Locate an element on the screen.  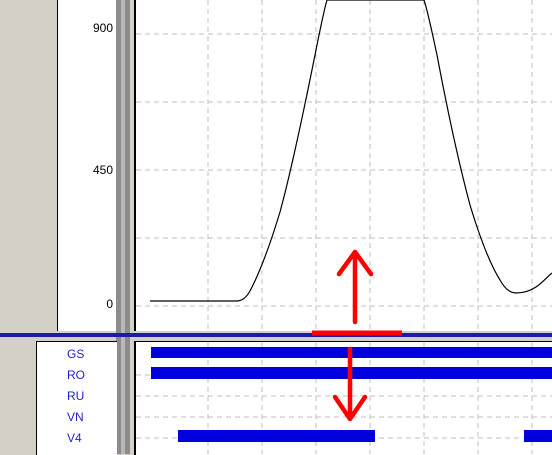
lane-label-ro: RO is located at coordinates (76, 375).